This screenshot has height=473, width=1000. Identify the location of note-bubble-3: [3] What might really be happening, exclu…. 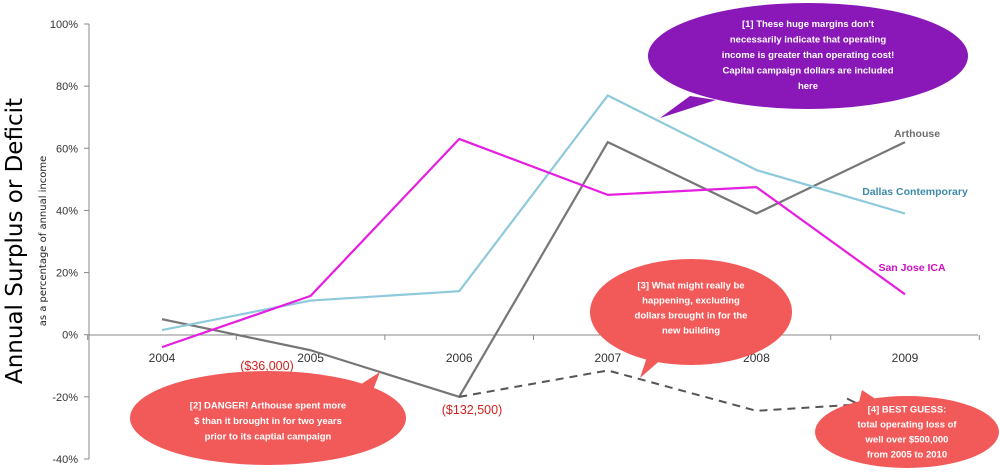
(691, 318).